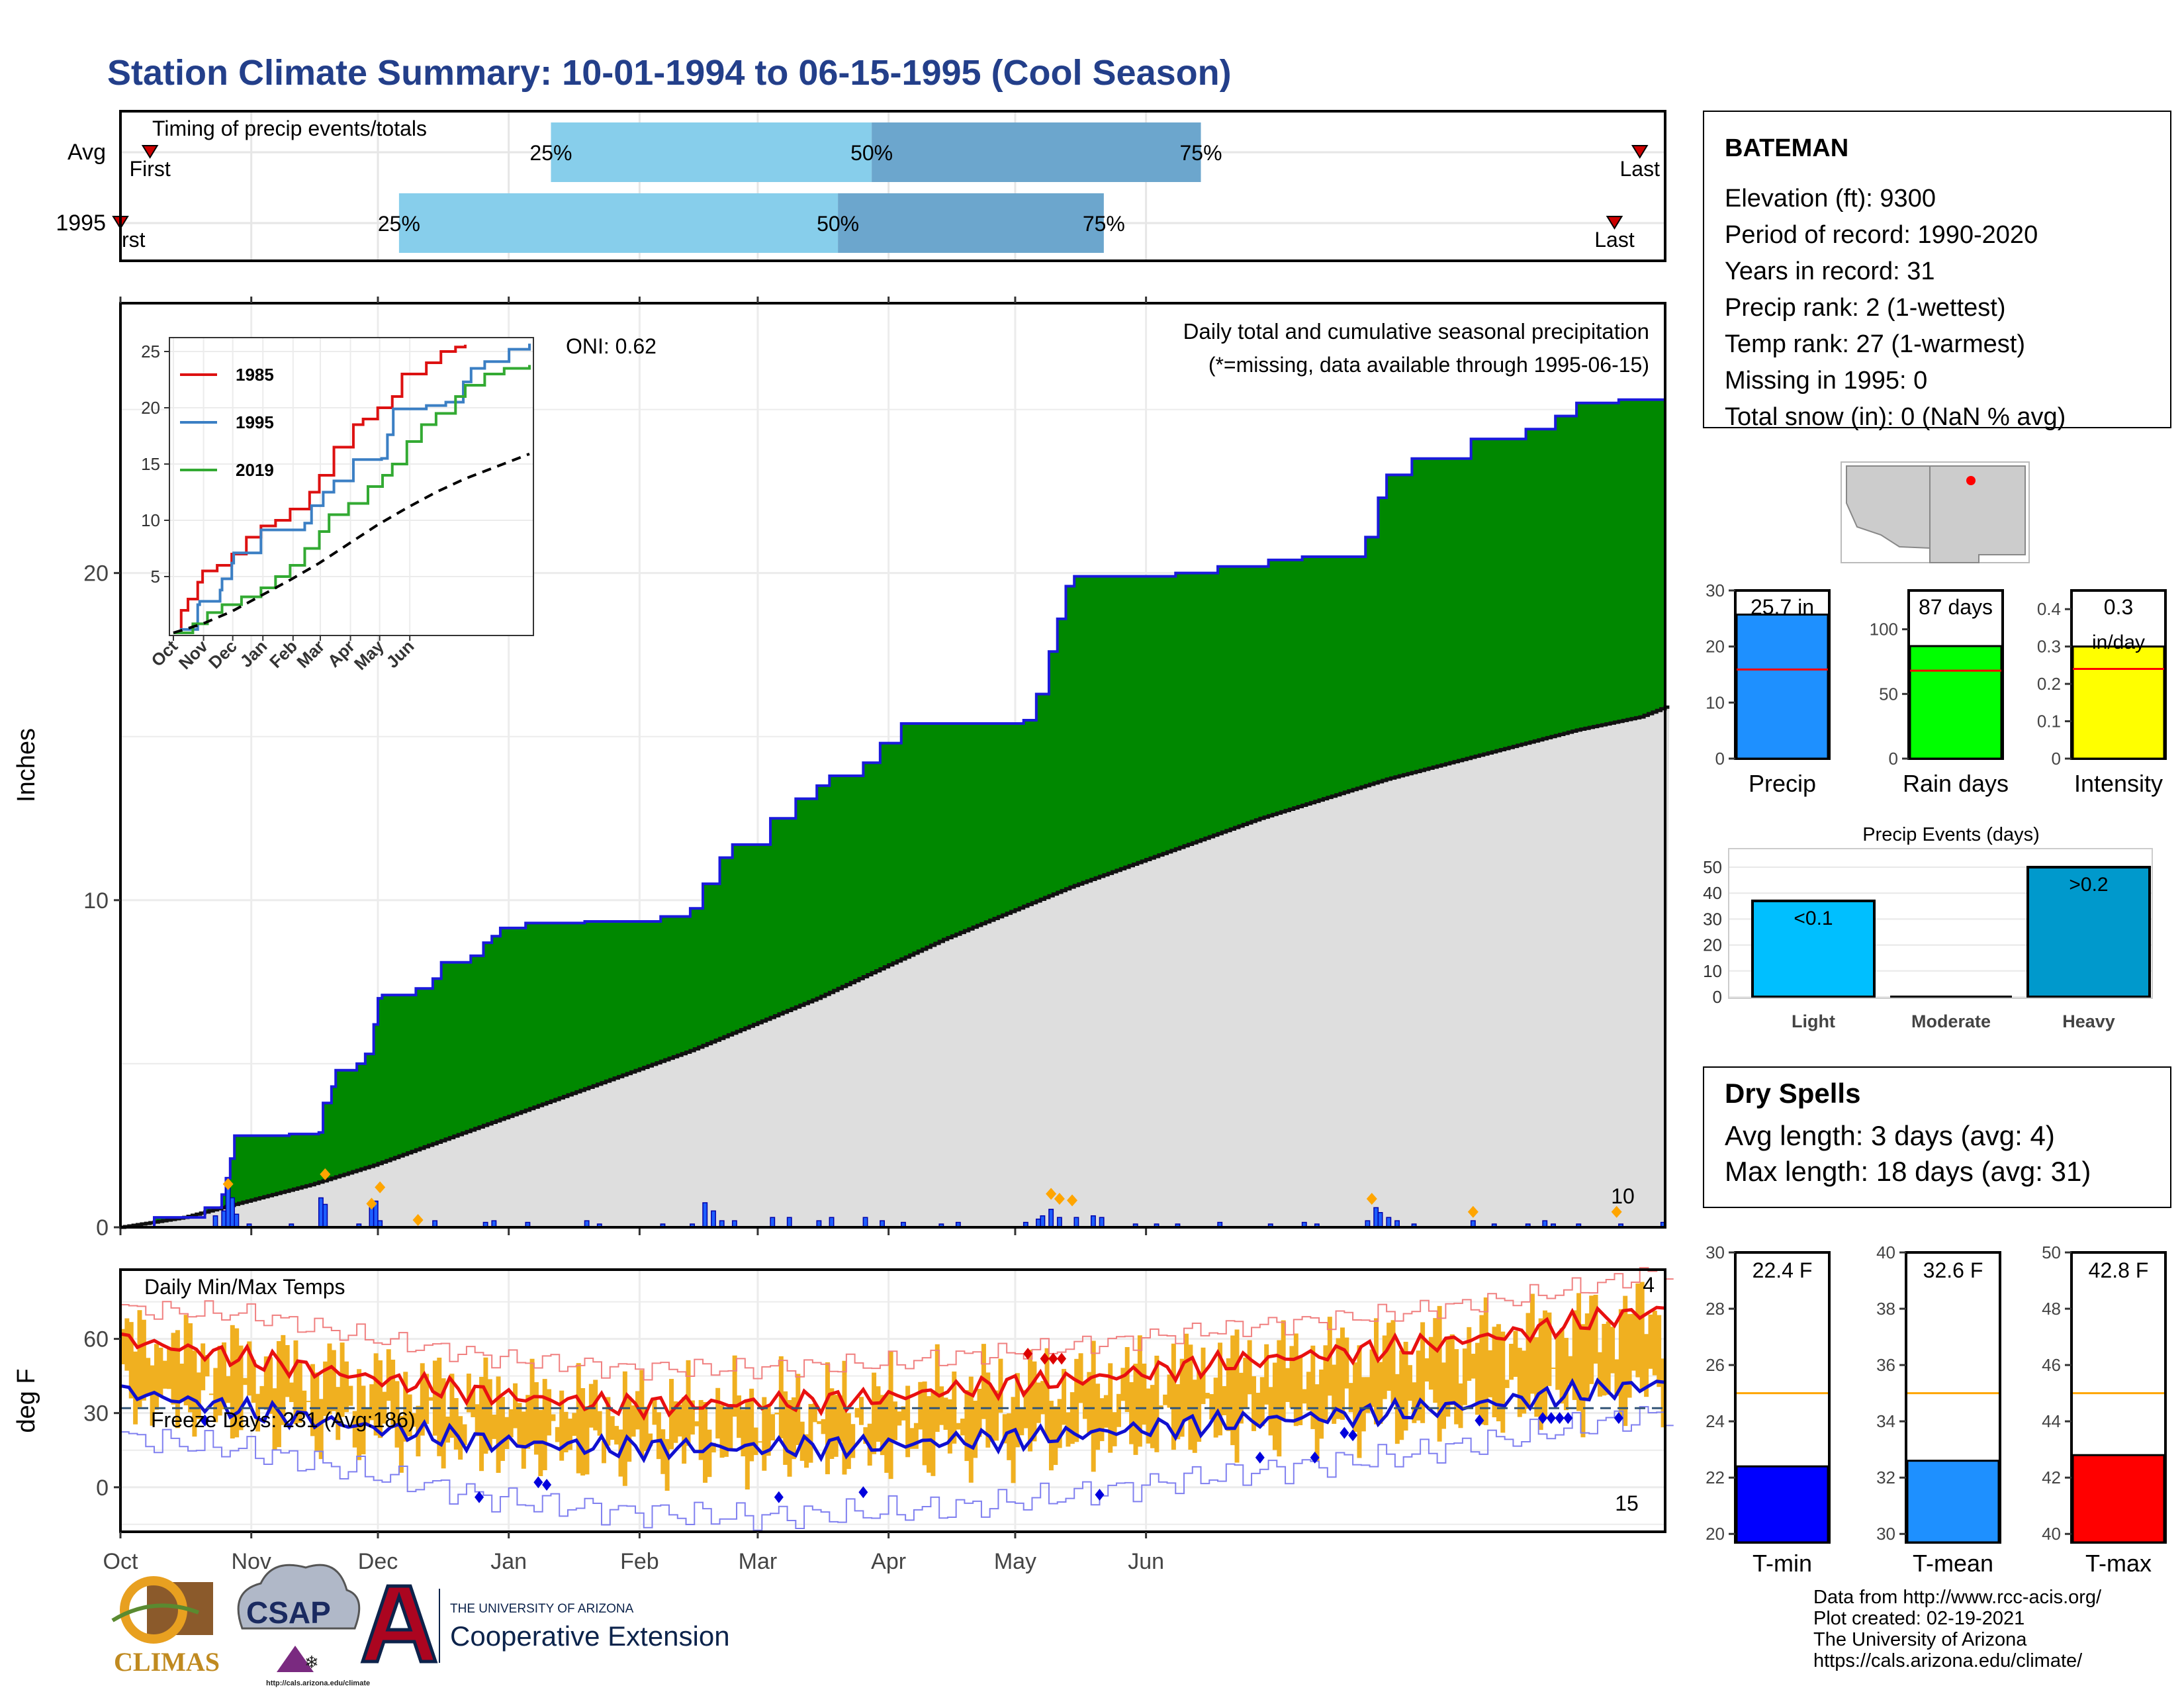  I want to click on events-bars: <0.1 Light Moderate >0.2 Heavy, so click(1951, 948).